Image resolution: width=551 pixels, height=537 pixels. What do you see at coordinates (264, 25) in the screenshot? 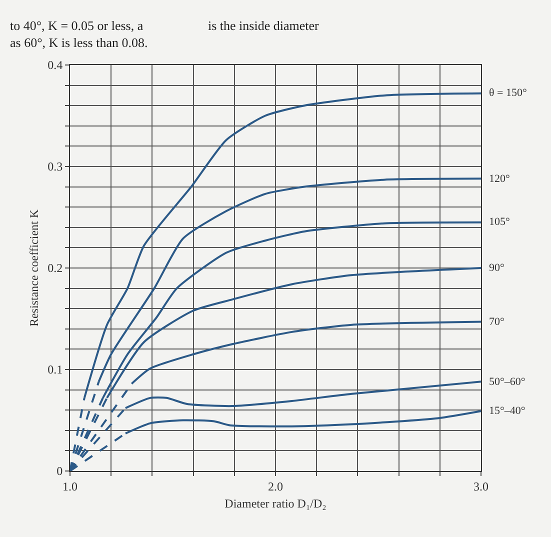
I see `text: is the inside diameter` at bounding box center [264, 25].